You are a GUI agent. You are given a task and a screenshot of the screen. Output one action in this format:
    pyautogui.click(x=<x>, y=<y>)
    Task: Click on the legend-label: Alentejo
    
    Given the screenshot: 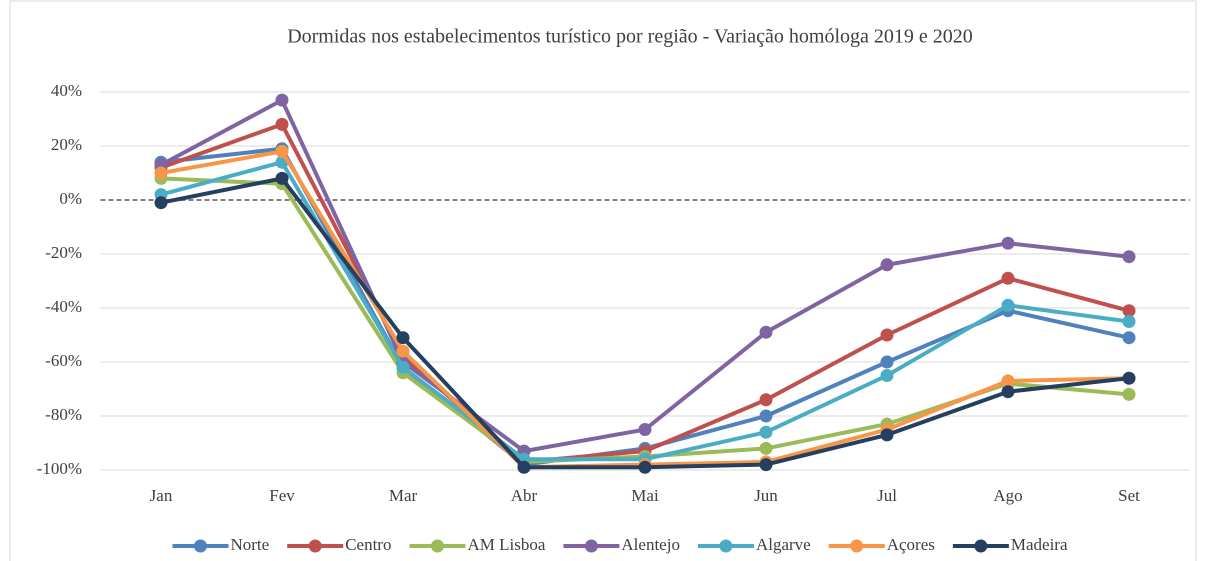 What is the action you would take?
    pyautogui.click(x=650, y=544)
    